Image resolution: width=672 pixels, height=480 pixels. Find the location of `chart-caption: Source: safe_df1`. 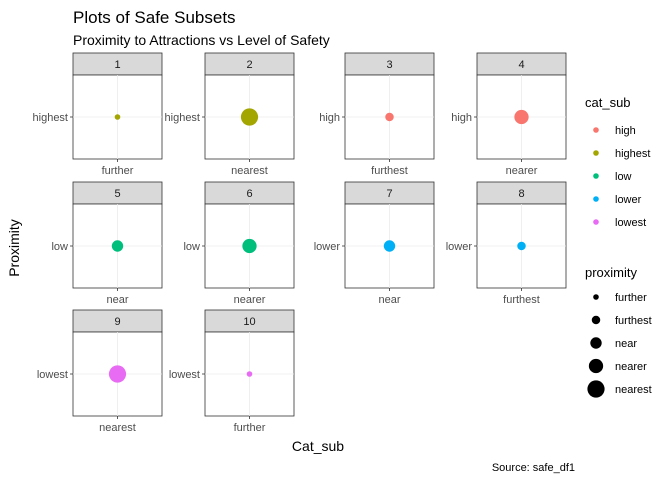

chart-caption: Source: safe_df1 is located at coordinates (533, 468).